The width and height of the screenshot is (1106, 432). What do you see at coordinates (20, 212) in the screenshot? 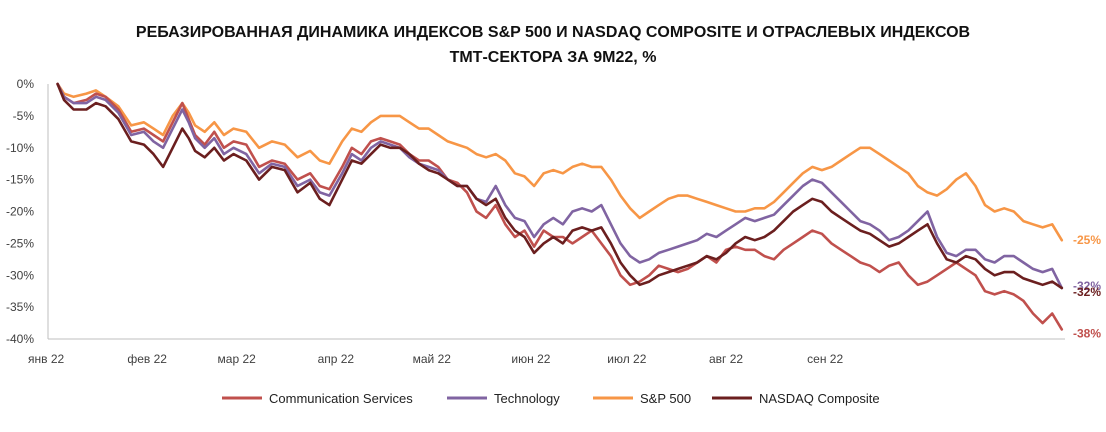
I see `y-tick-label: -20%` at bounding box center [20, 212].